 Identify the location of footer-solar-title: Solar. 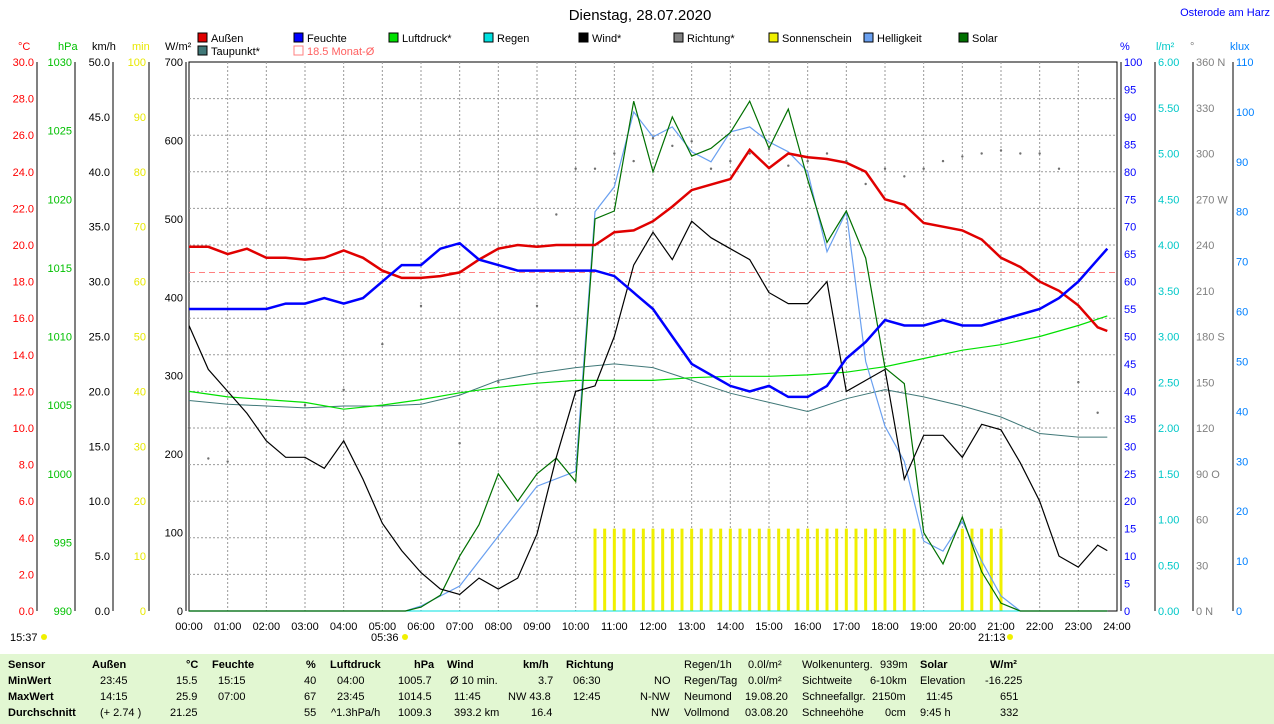
(934, 665).